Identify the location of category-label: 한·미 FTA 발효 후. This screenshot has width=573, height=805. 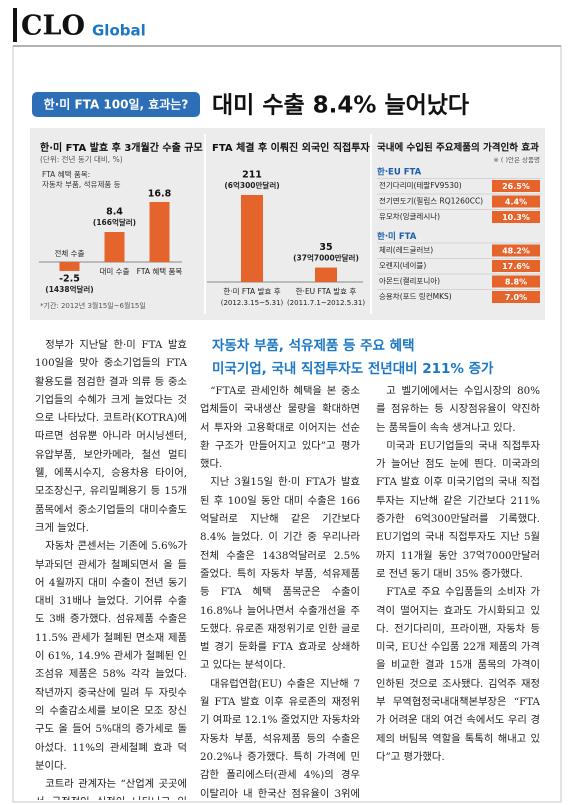
(251, 291).